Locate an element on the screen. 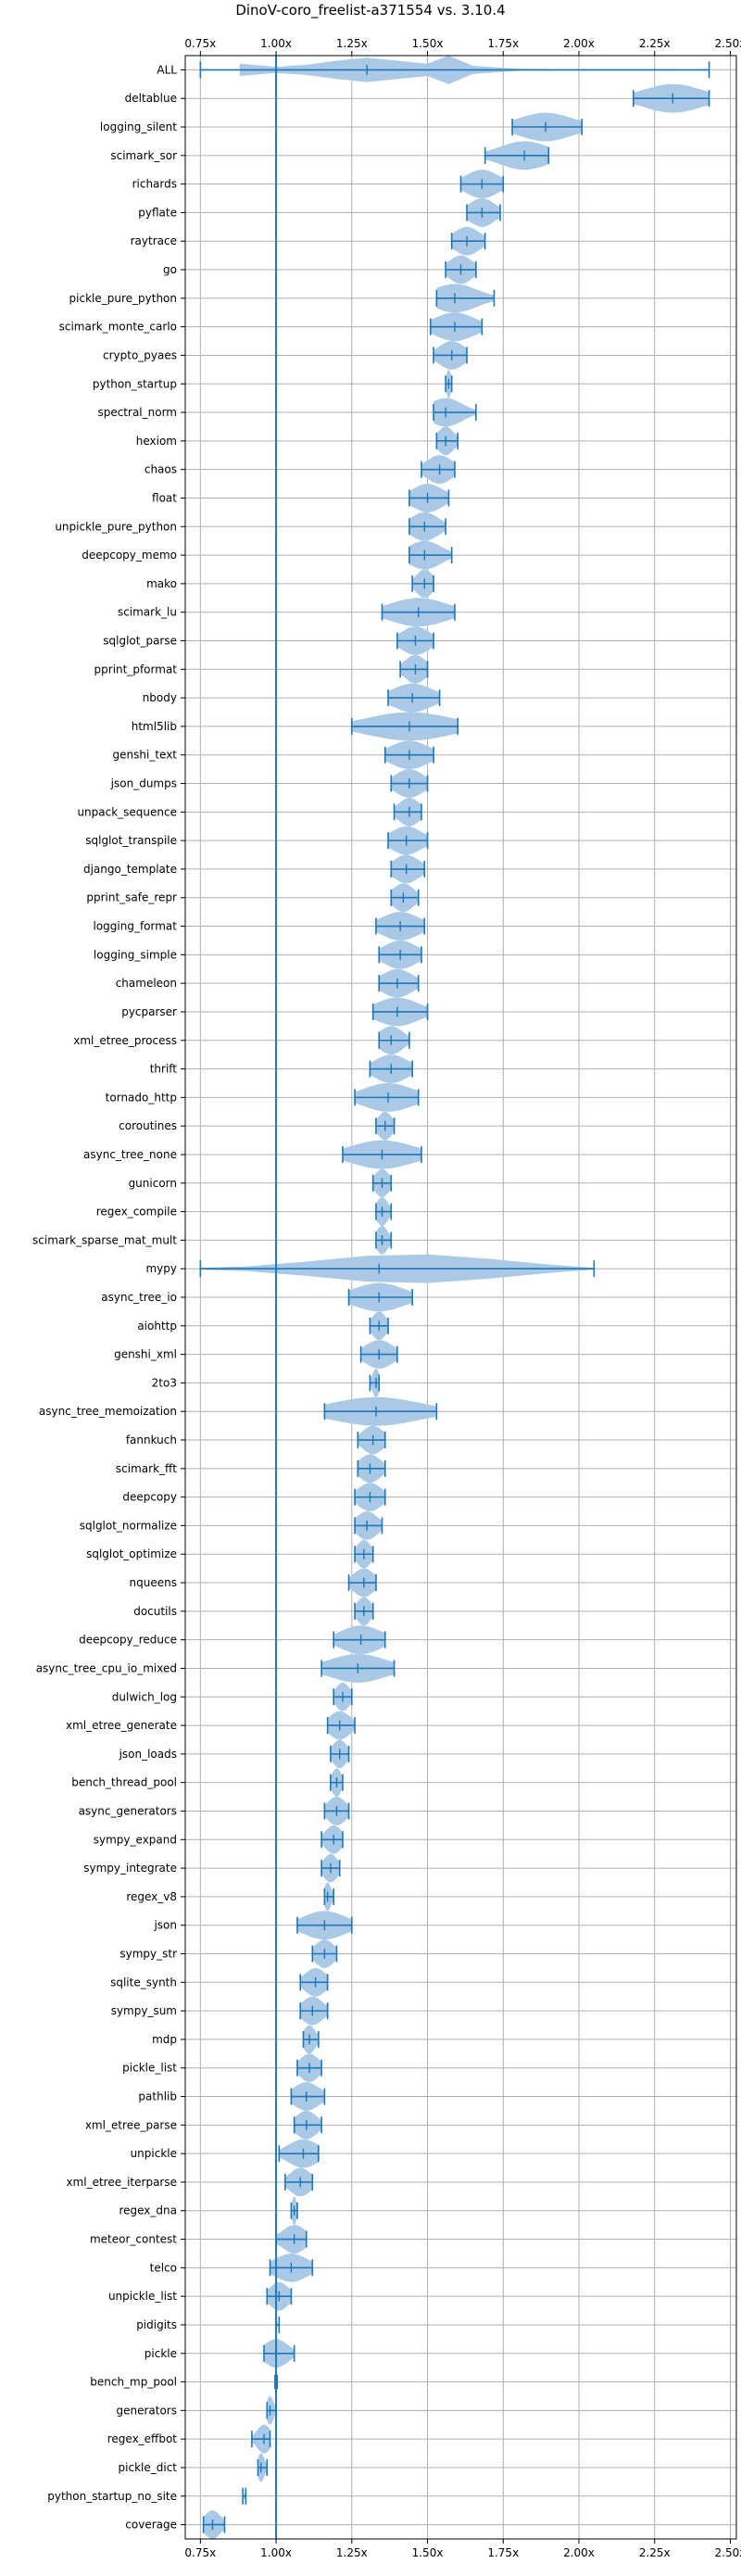 The width and height of the screenshot is (741, 2576). category-label: pickle is located at coordinates (160, 2354).